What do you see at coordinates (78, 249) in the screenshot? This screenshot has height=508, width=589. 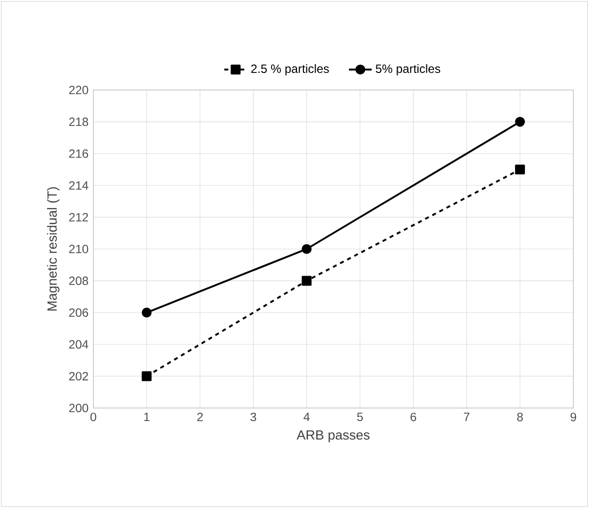 I see `y-tick-label: 210` at bounding box center [78, 249].